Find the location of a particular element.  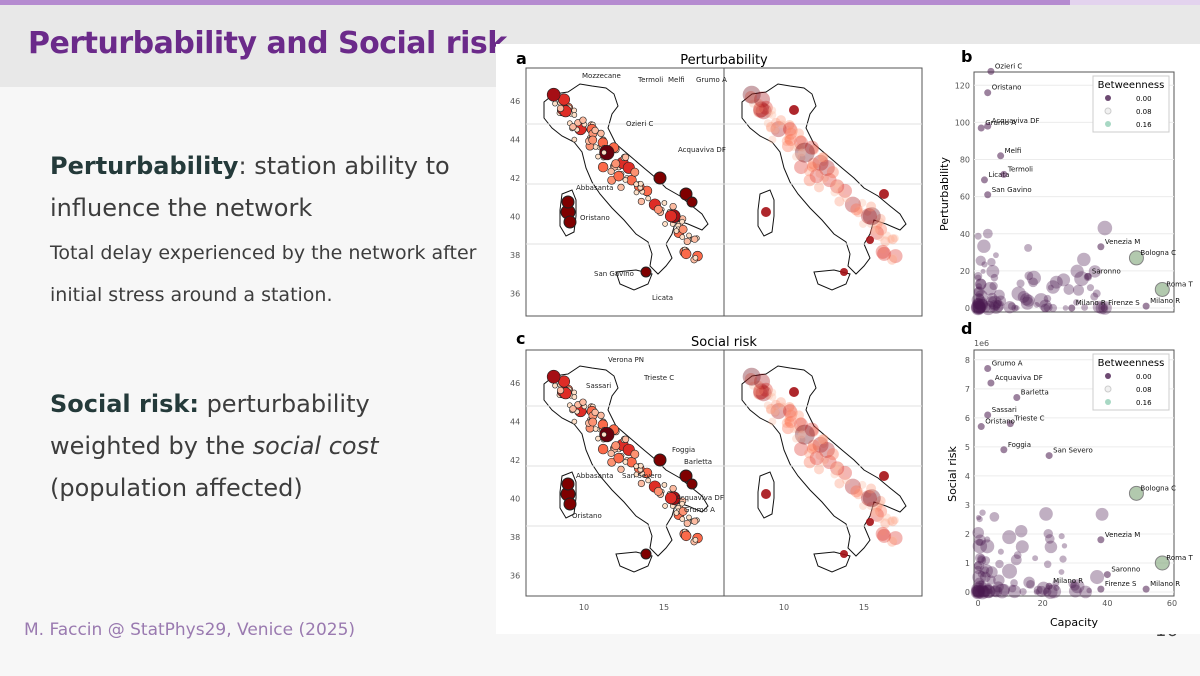

scatter-point-label: Acquaviva DF is located at coordinates (1016, 121).